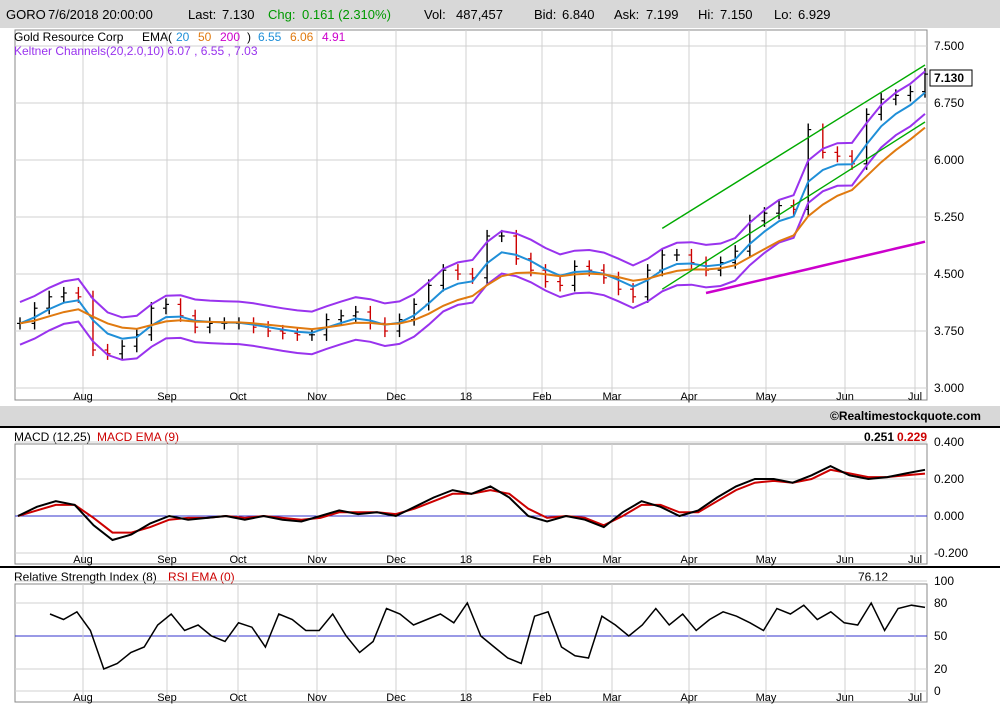 The height and width of the screenshot is (717, 1000). I want to click on rsi-y-axis: 100 80 50 20 0, so click(944, 636).